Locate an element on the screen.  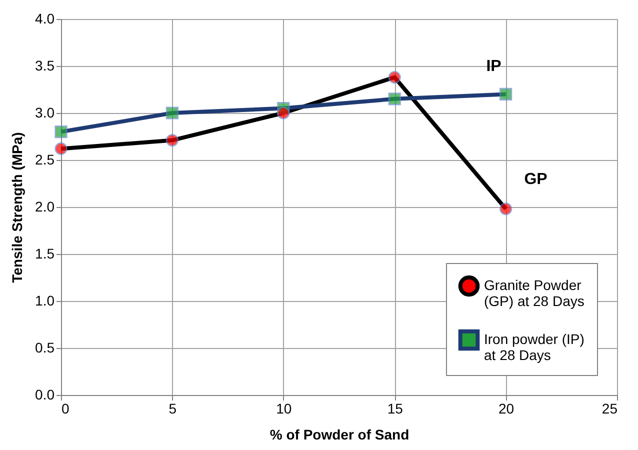
y-tick-label: 0.0 is located at coordinates (45, 394).